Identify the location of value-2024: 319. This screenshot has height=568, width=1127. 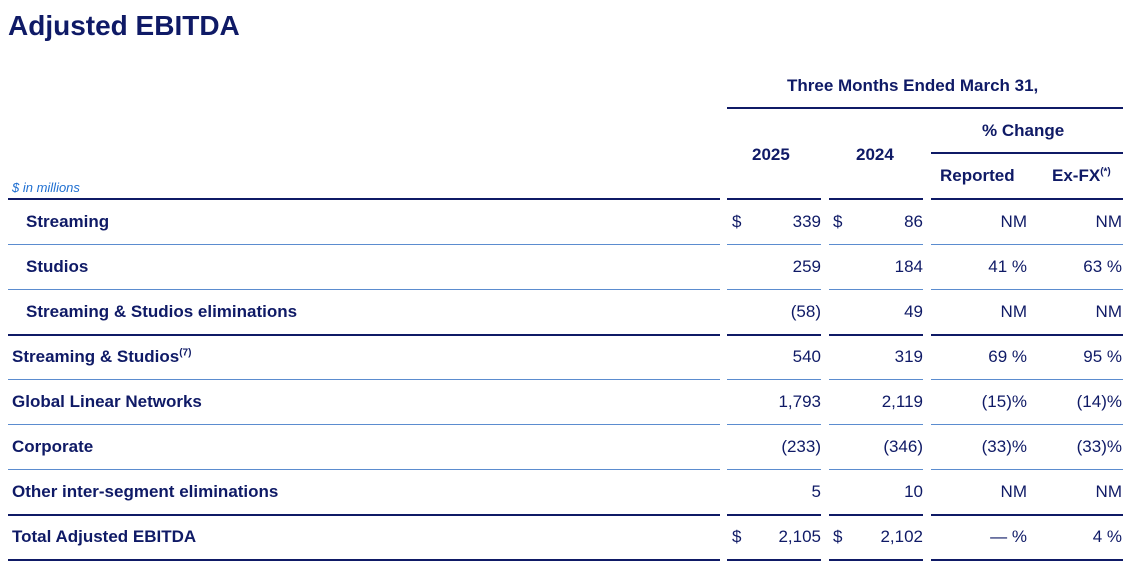
(908, 356).